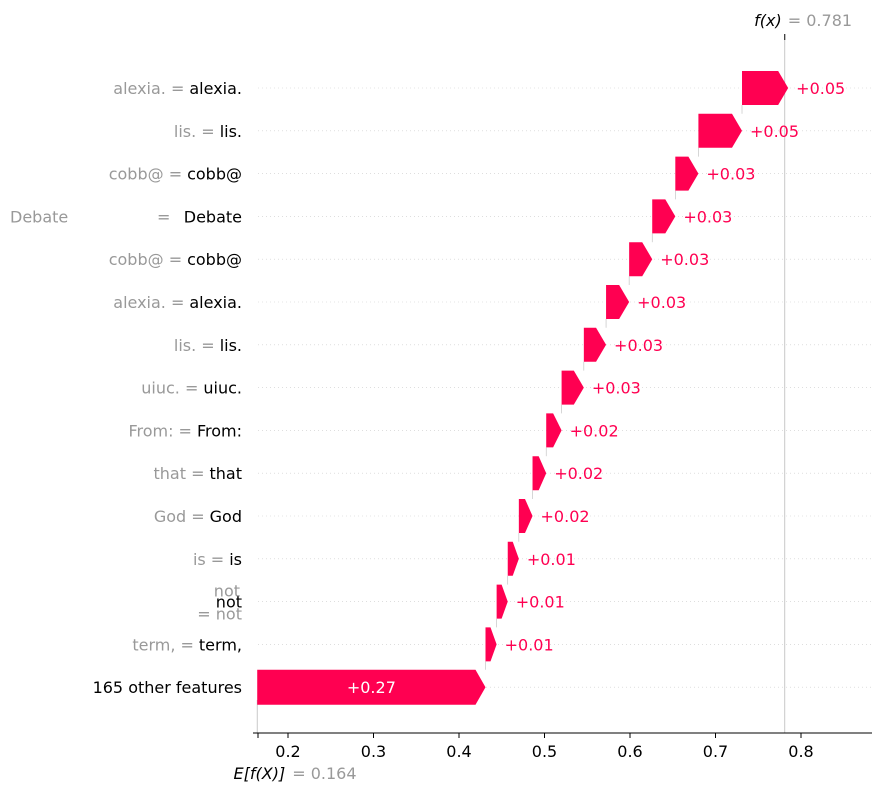  What do you see at coordinates (629, 751) in the screenshot?
I see `x-tick-label: 0.6` at bounding box center [629, 751].